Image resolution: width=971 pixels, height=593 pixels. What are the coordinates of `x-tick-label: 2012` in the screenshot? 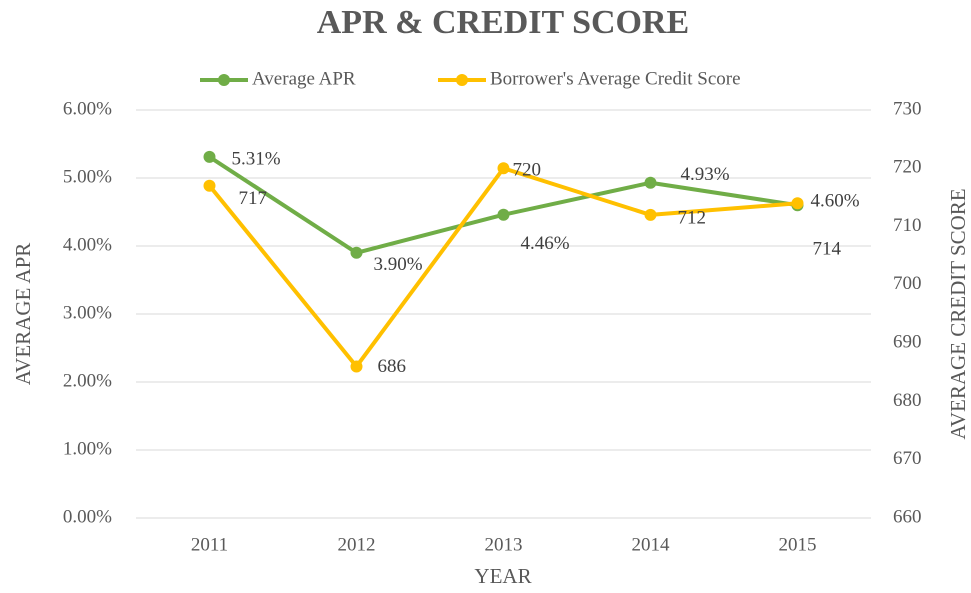 It's located at (357, 544).